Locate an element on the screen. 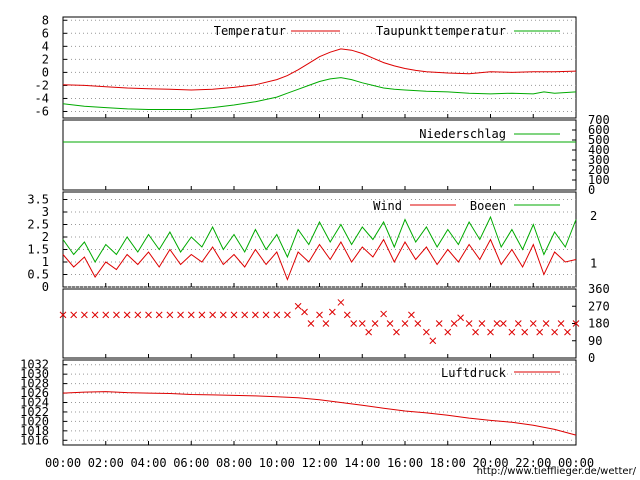 This screenshot has height=480, width=640. y-tick-label: 1.5 is located at coordinates (38, 250).